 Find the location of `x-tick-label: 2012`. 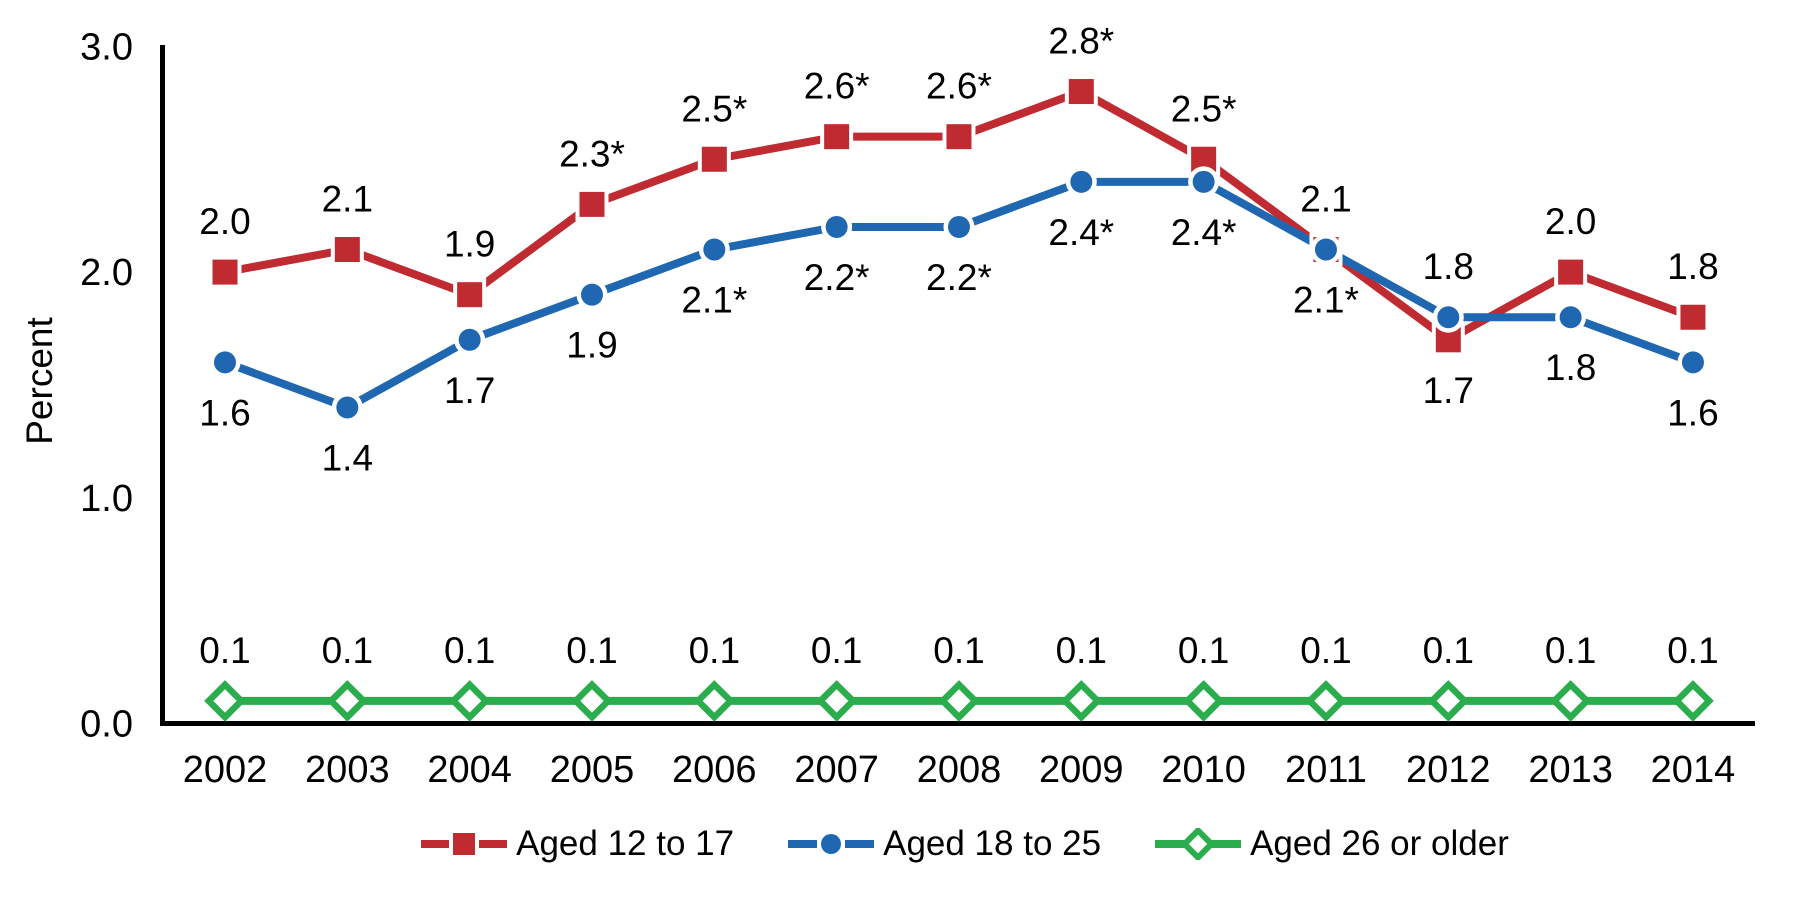

x-tick-label: 2012 is located at coordinates (1448, 770).